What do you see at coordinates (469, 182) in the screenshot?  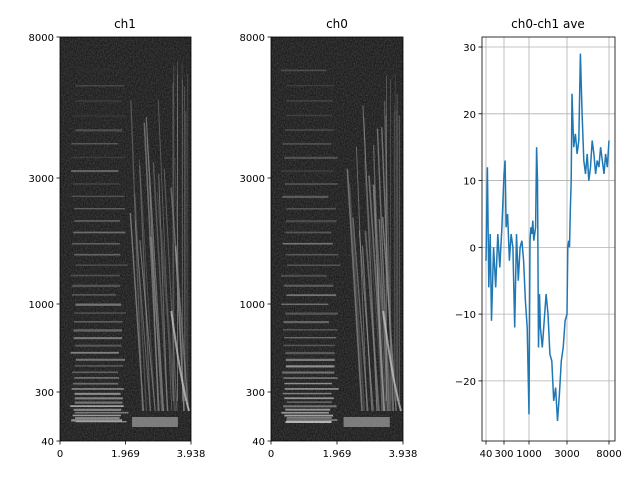 I see `y-tick-label: 10` at bounding box center [469, 182].